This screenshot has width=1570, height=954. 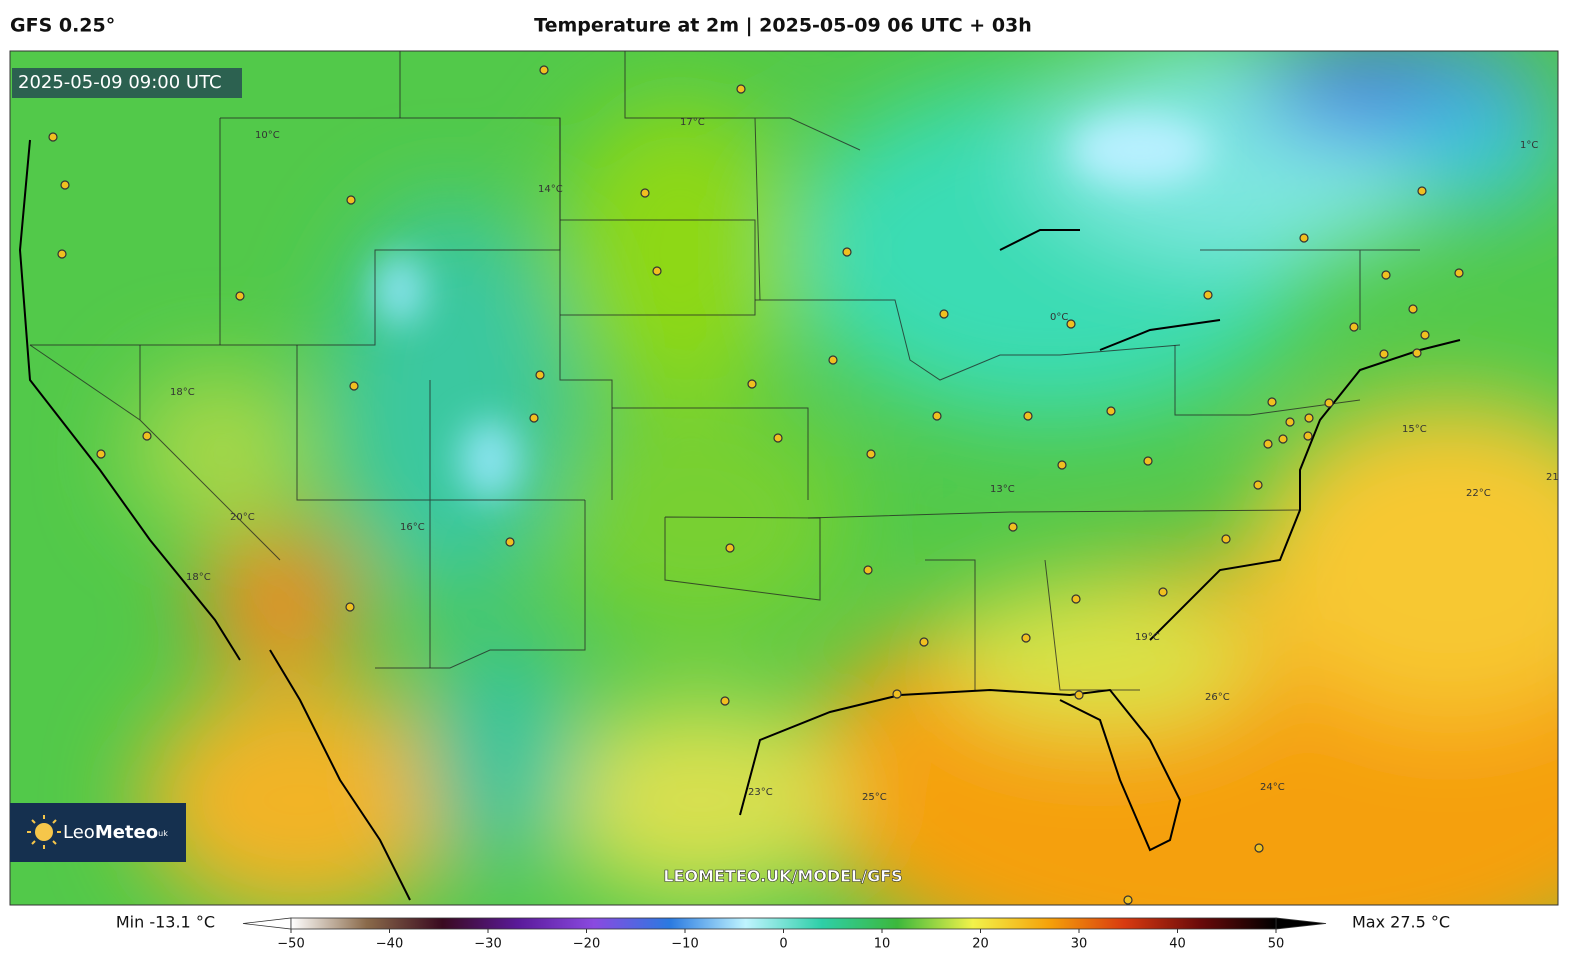 What do you see at coordinates (165, 922) in the screenshot?
I see `min-label: Min -13.1 °C` at bounding box center [165, 922].